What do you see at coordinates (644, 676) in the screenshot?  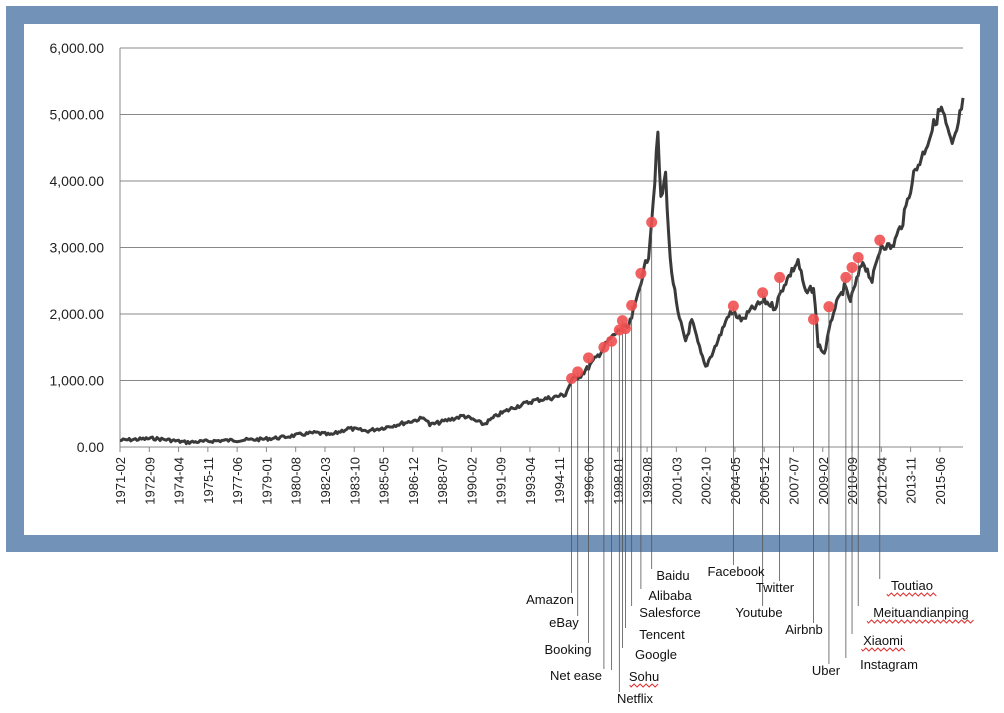 I see `event-label-sohu: Sohu` at bounding box center [644, 676].